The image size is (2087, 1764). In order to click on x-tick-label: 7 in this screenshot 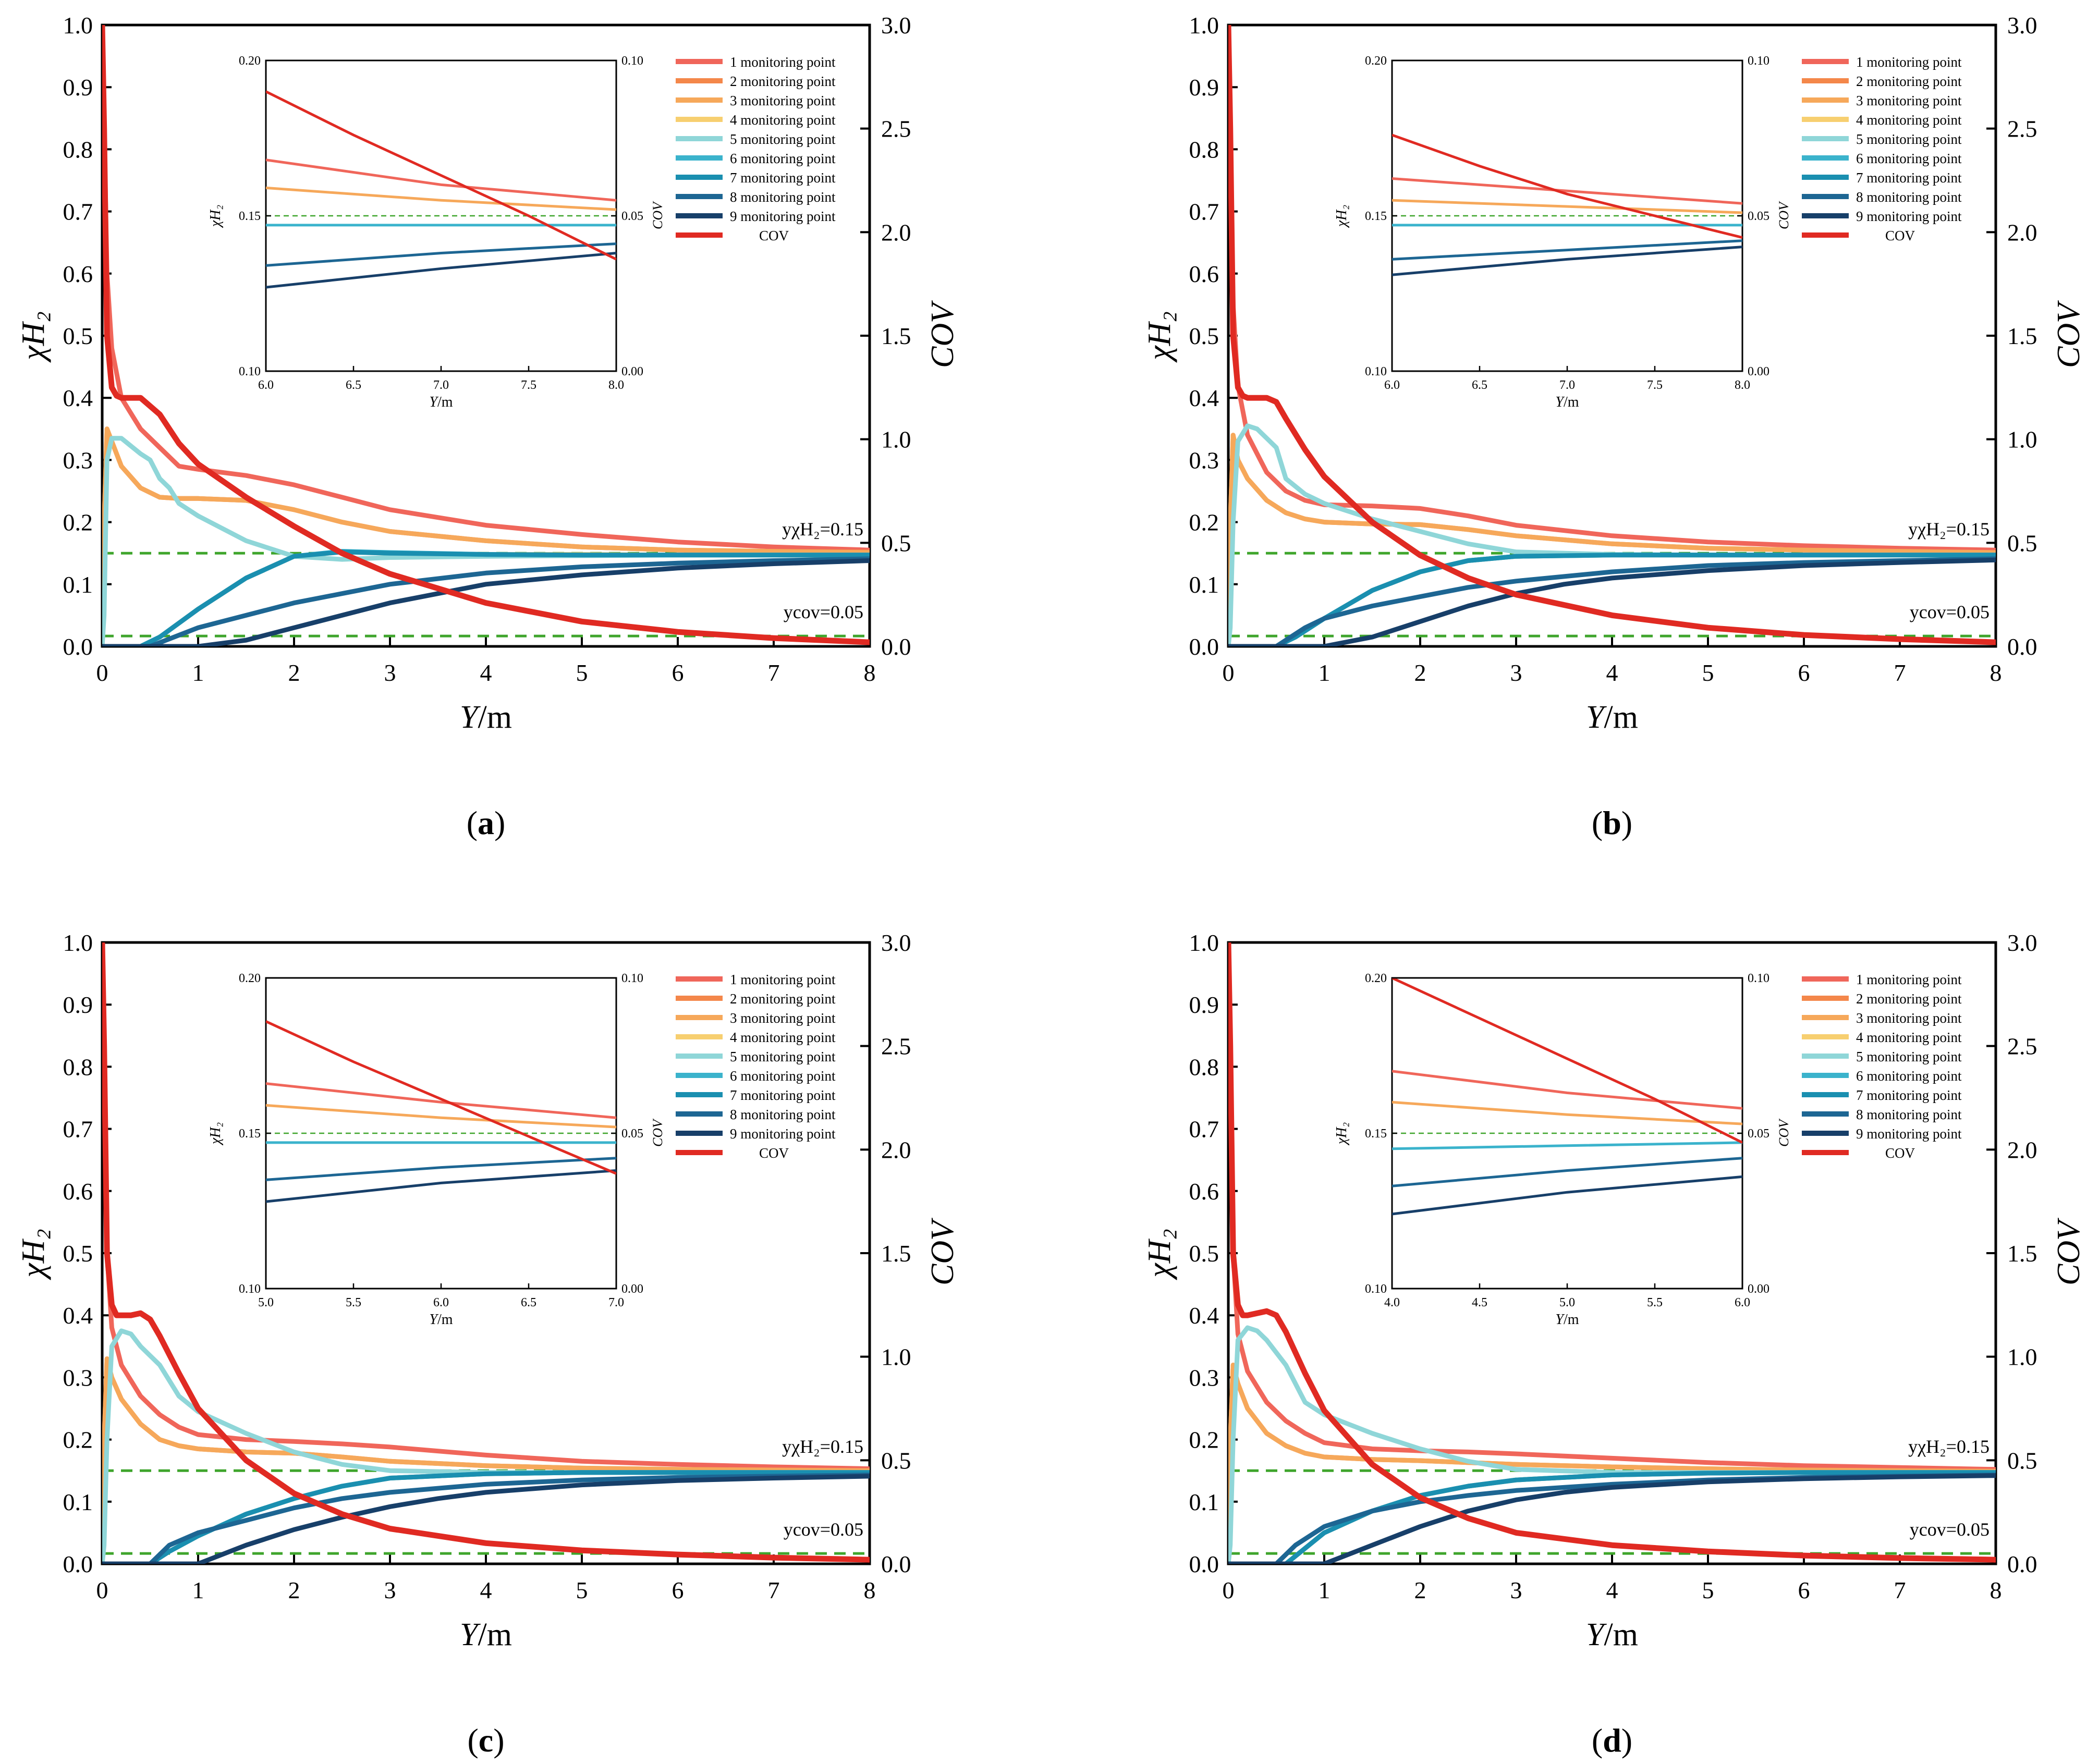, I will do `click(774, 1590)`.